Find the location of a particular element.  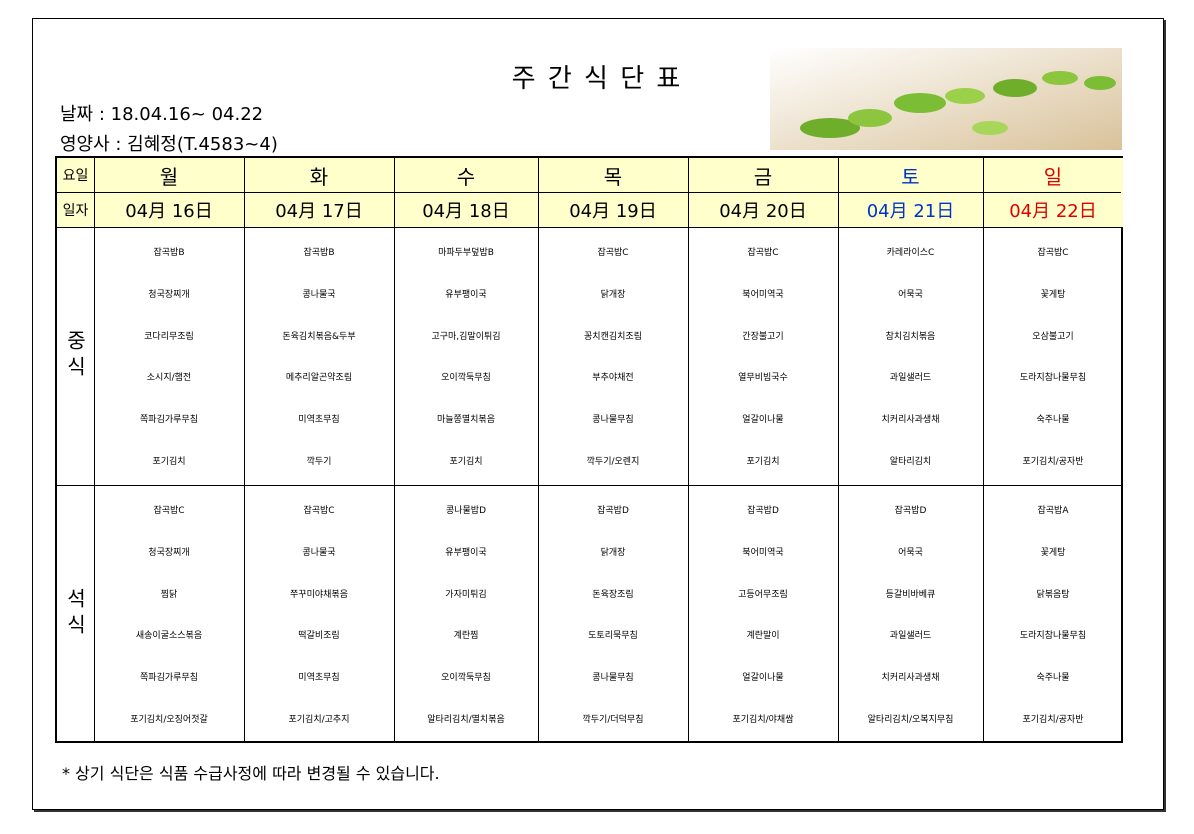

menu-item: 돈육김치볶음&두부 is located at coordinates (319, 336).